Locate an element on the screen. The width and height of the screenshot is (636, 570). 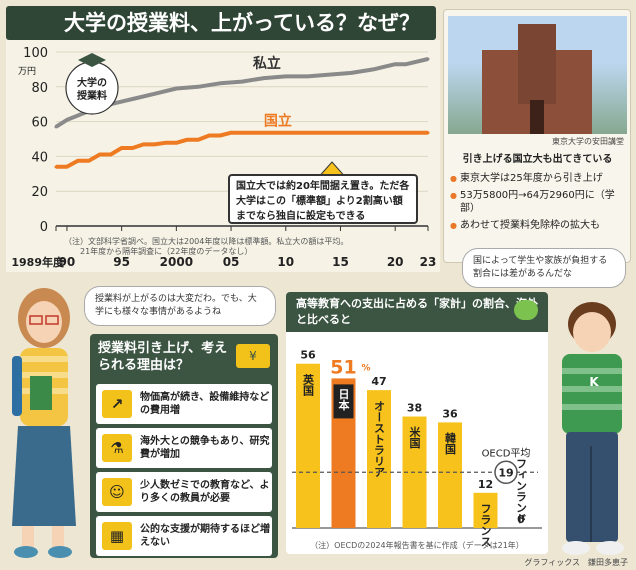
reason-item: ↗ 物価高が続き、設備維持などの費用増 is located at coordinates (184, 404).